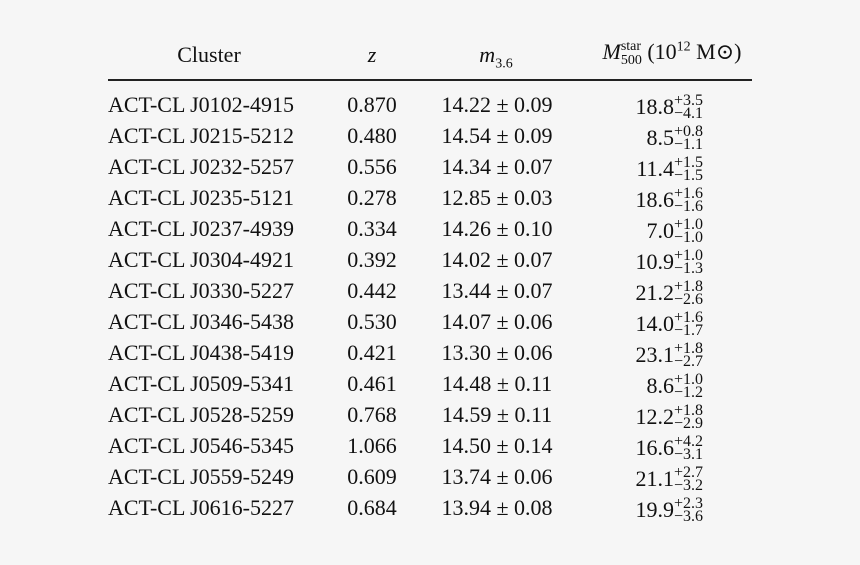 This screenshot has width=860, height=565. Describe the element at coordinates (201, 197) in the screenshot. I see `cluster-name: ACT-CL J0235-5121` at that location.